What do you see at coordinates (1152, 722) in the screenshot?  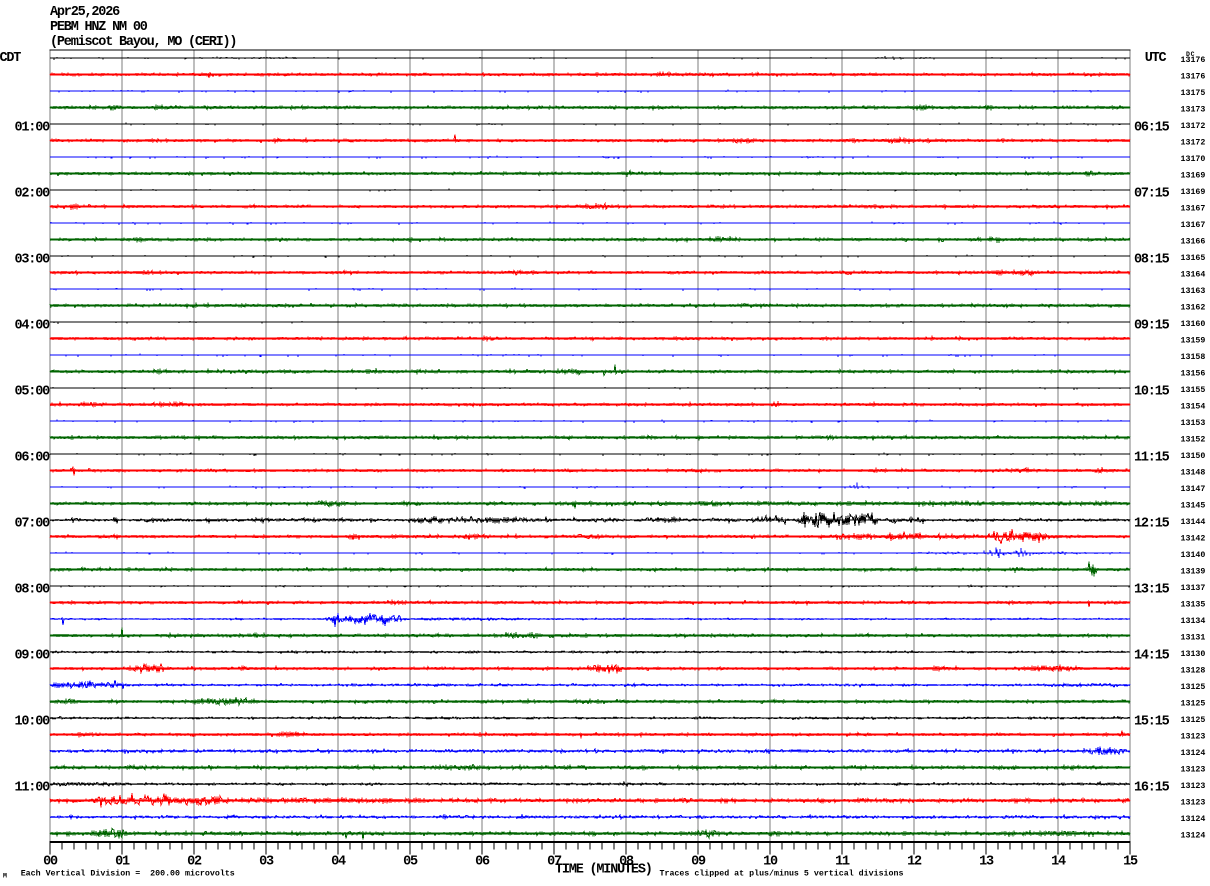 I see `svg-text: 15:15` at bounding box center [1152, 722].